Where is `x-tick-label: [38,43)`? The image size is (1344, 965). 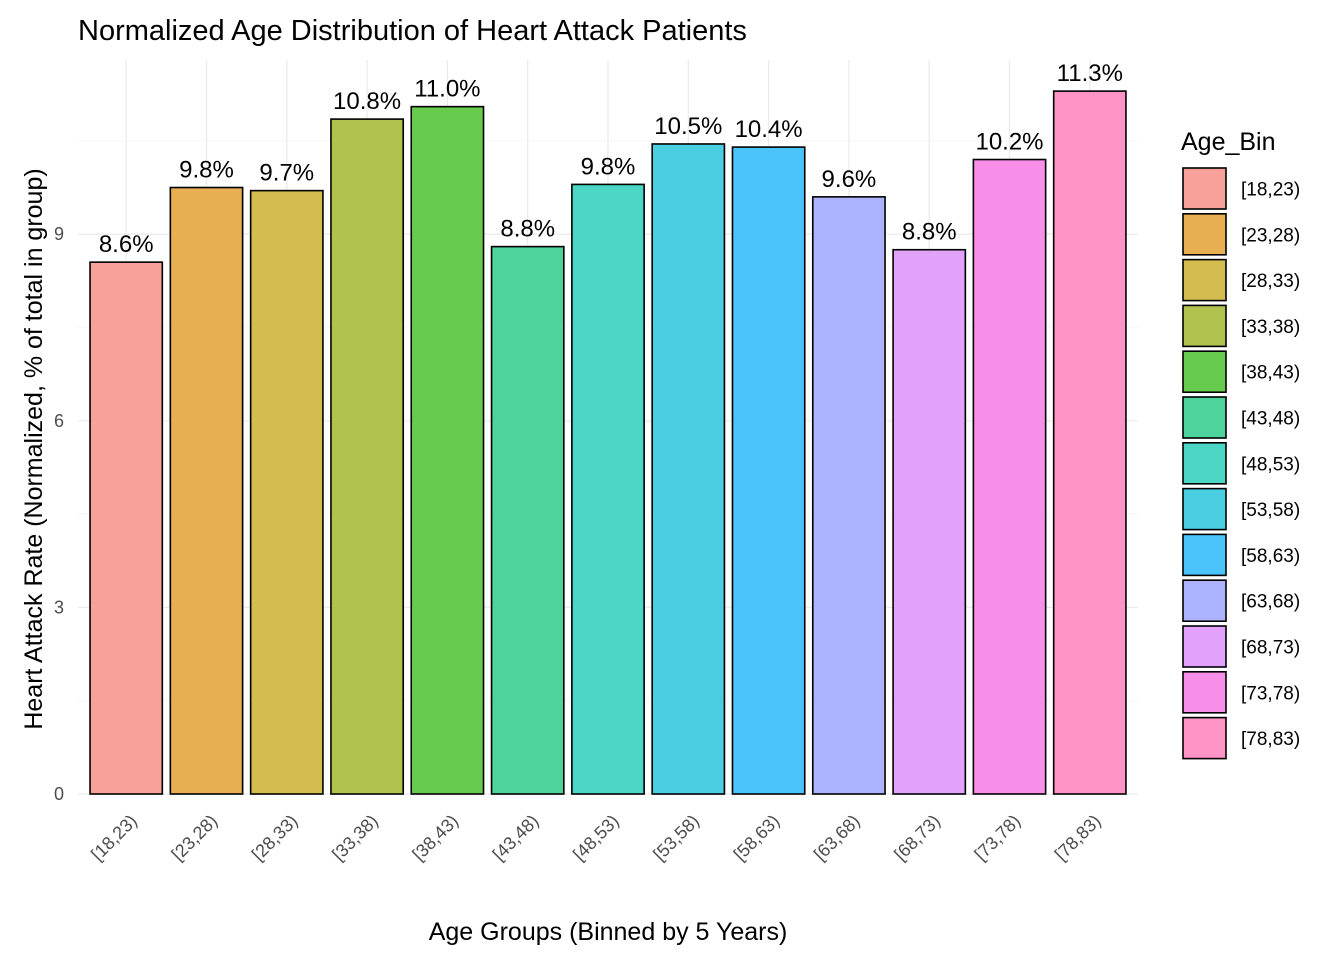 x-tick-label: [38,43) is located at coordinates (435, 838).